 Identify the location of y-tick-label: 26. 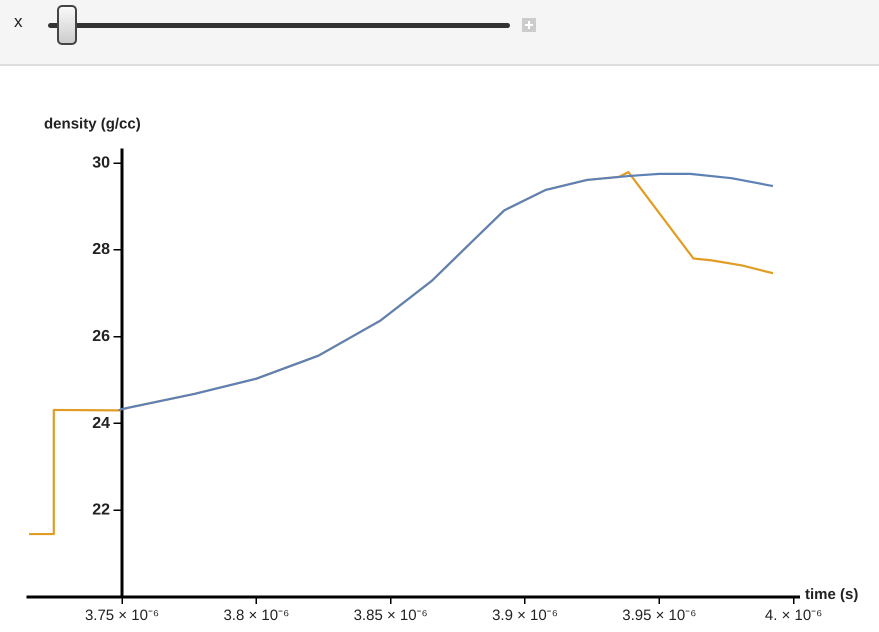
(101, 337).